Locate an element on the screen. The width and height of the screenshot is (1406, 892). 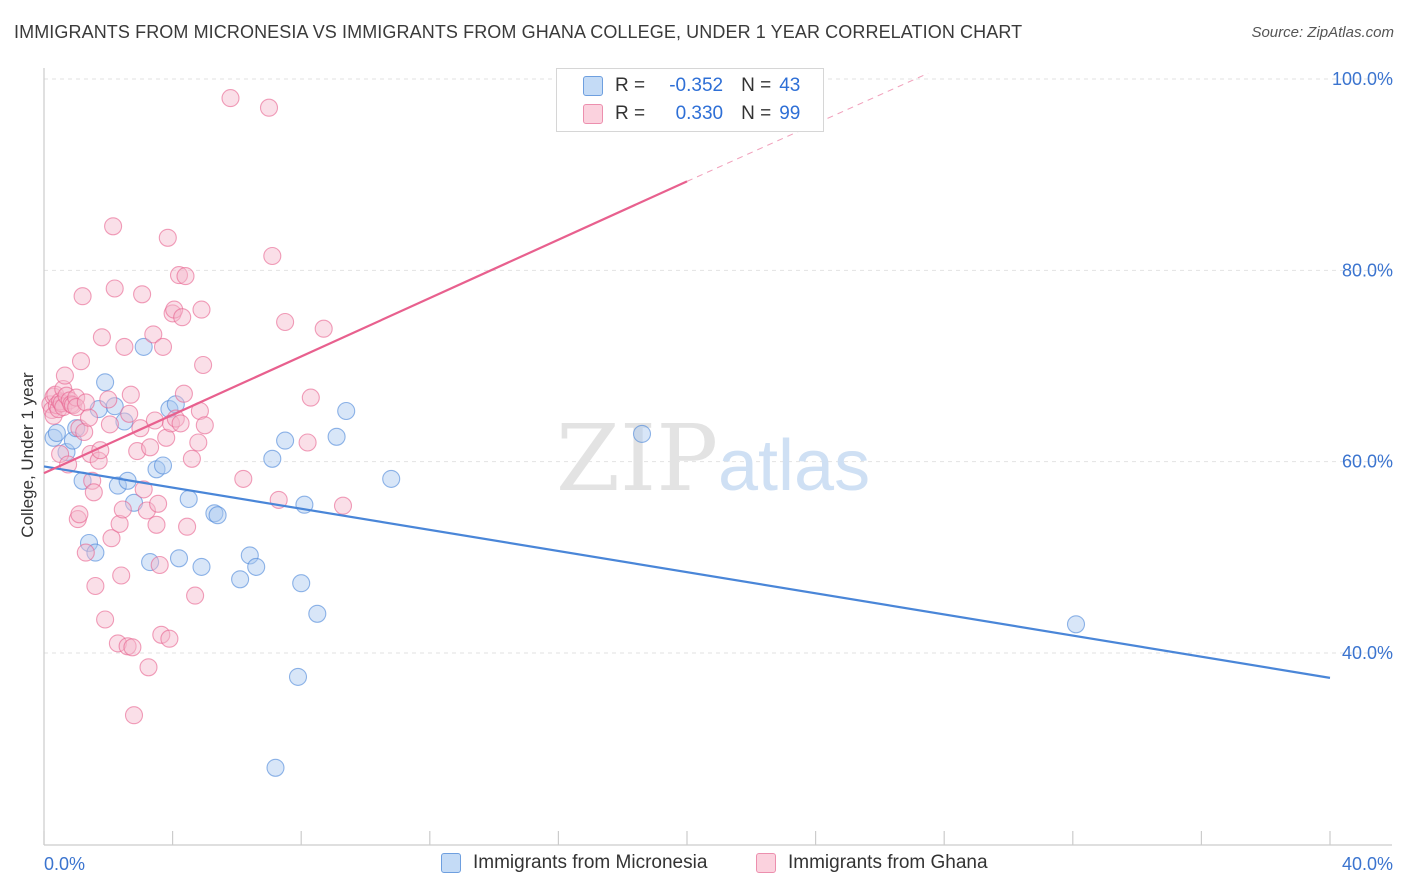
y-tick-label: 100.0% is located at coordinates (1362, 79).